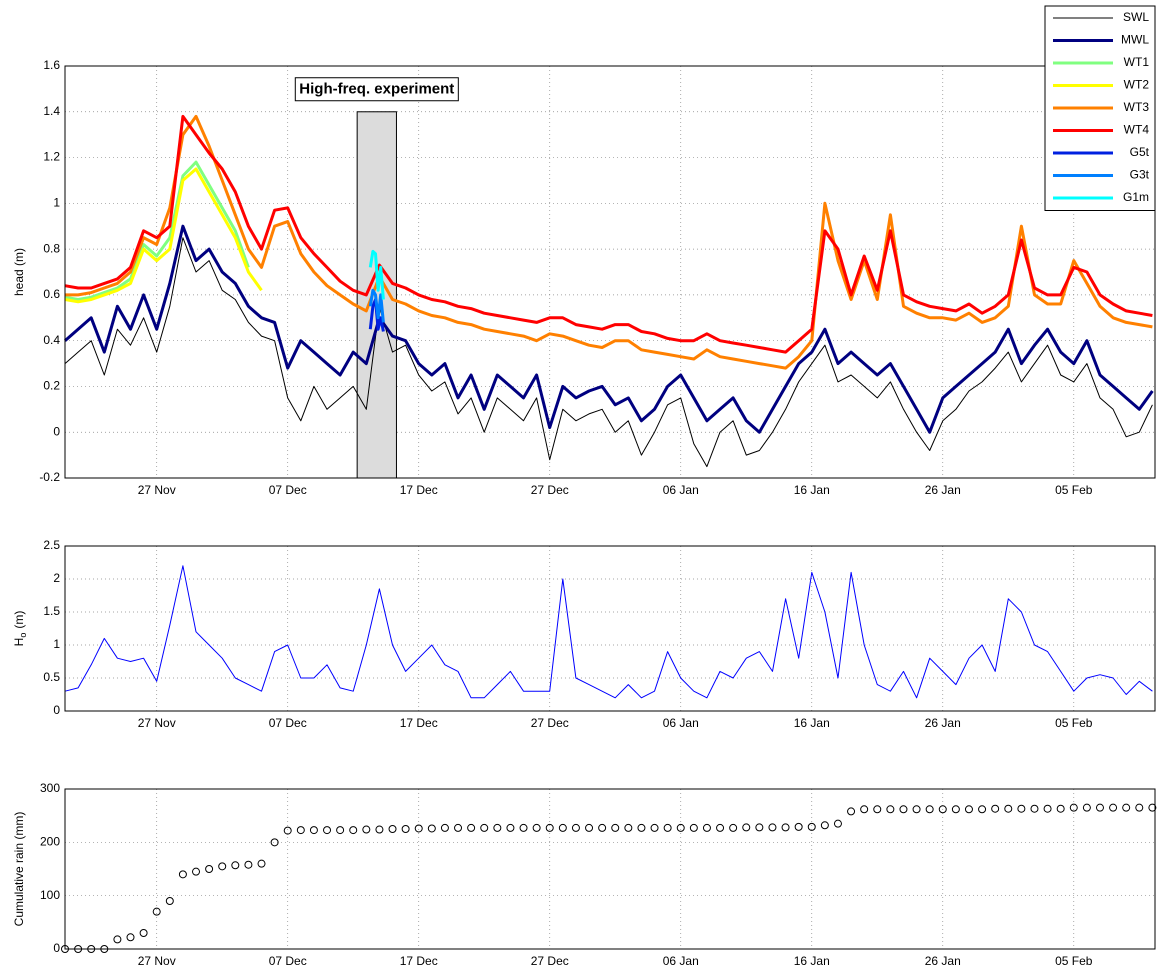 The width and height of the screenshot is (1171, 974). I want to click on y-tick-label: 100, so click(50, 895).